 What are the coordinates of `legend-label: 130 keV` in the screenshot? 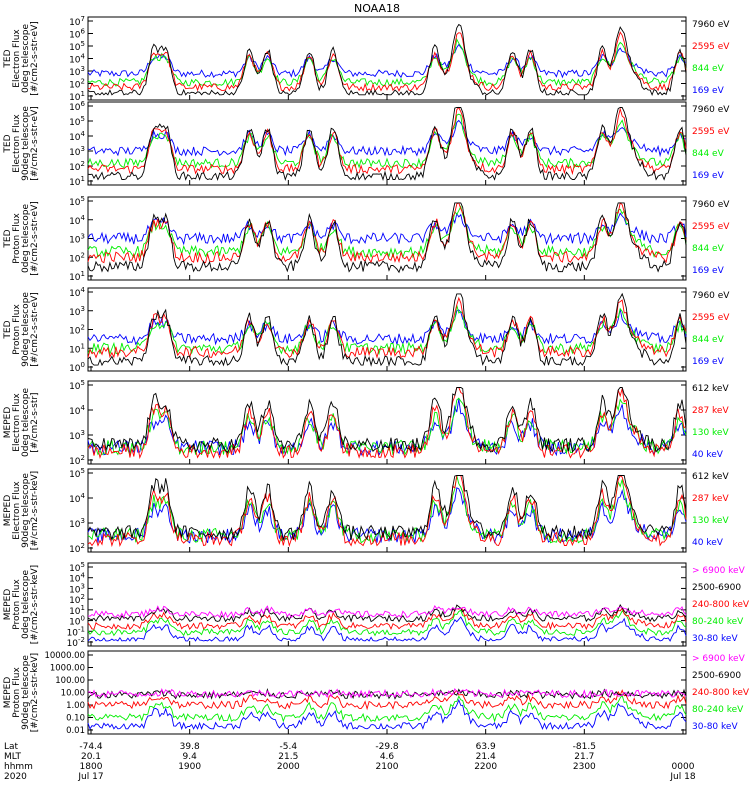 It's located at (710, 433).